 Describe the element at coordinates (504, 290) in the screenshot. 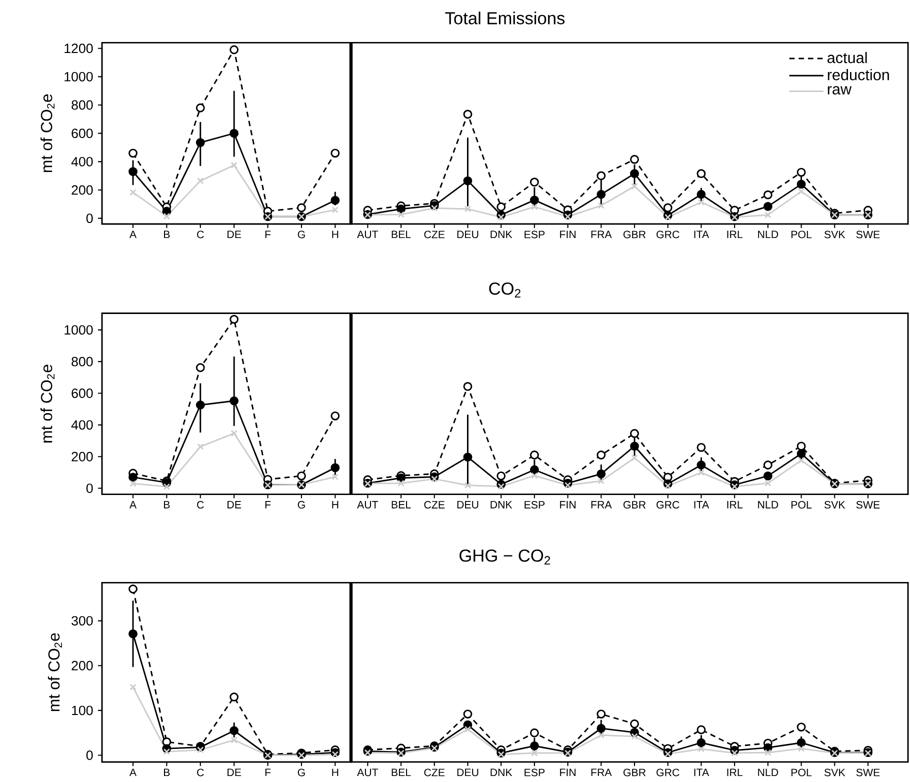

I see `chart-title: CO$_{2}$` at that location.